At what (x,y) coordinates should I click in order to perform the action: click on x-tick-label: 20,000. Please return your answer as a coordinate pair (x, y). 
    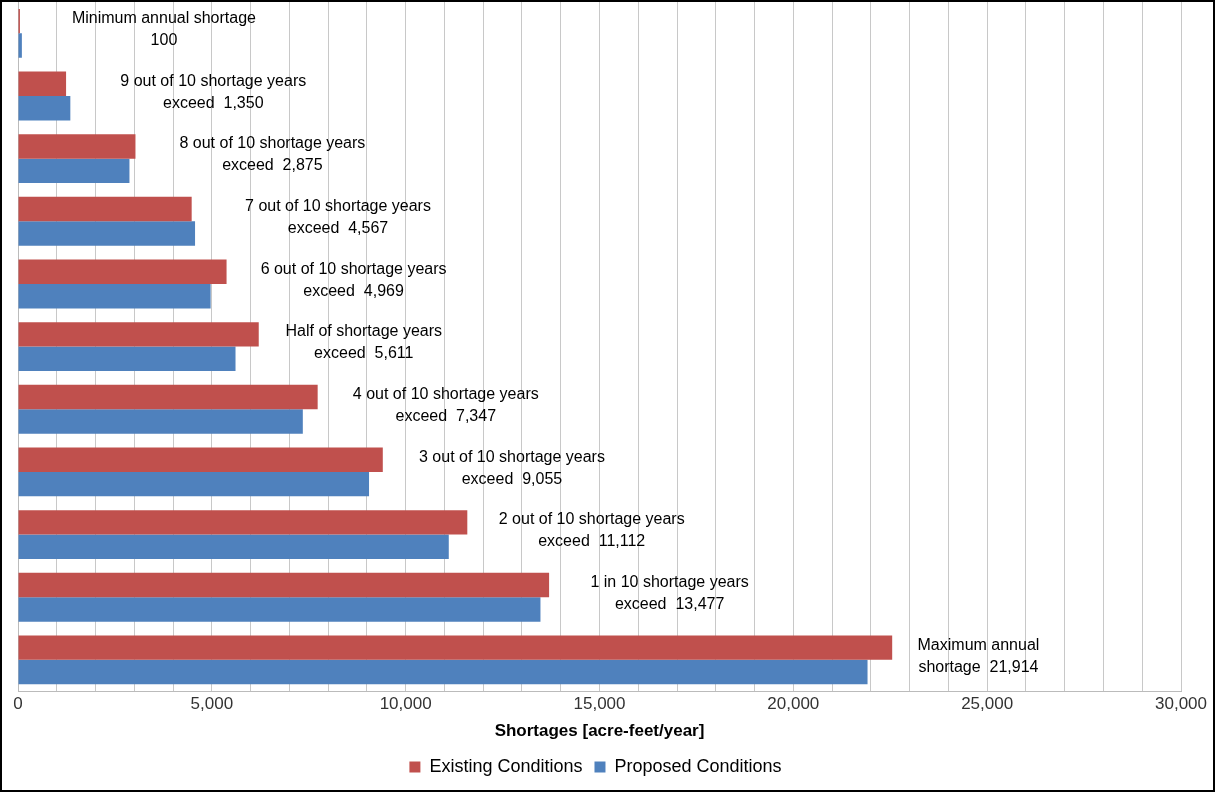
    Looking at the image, I should click on (793, 704).